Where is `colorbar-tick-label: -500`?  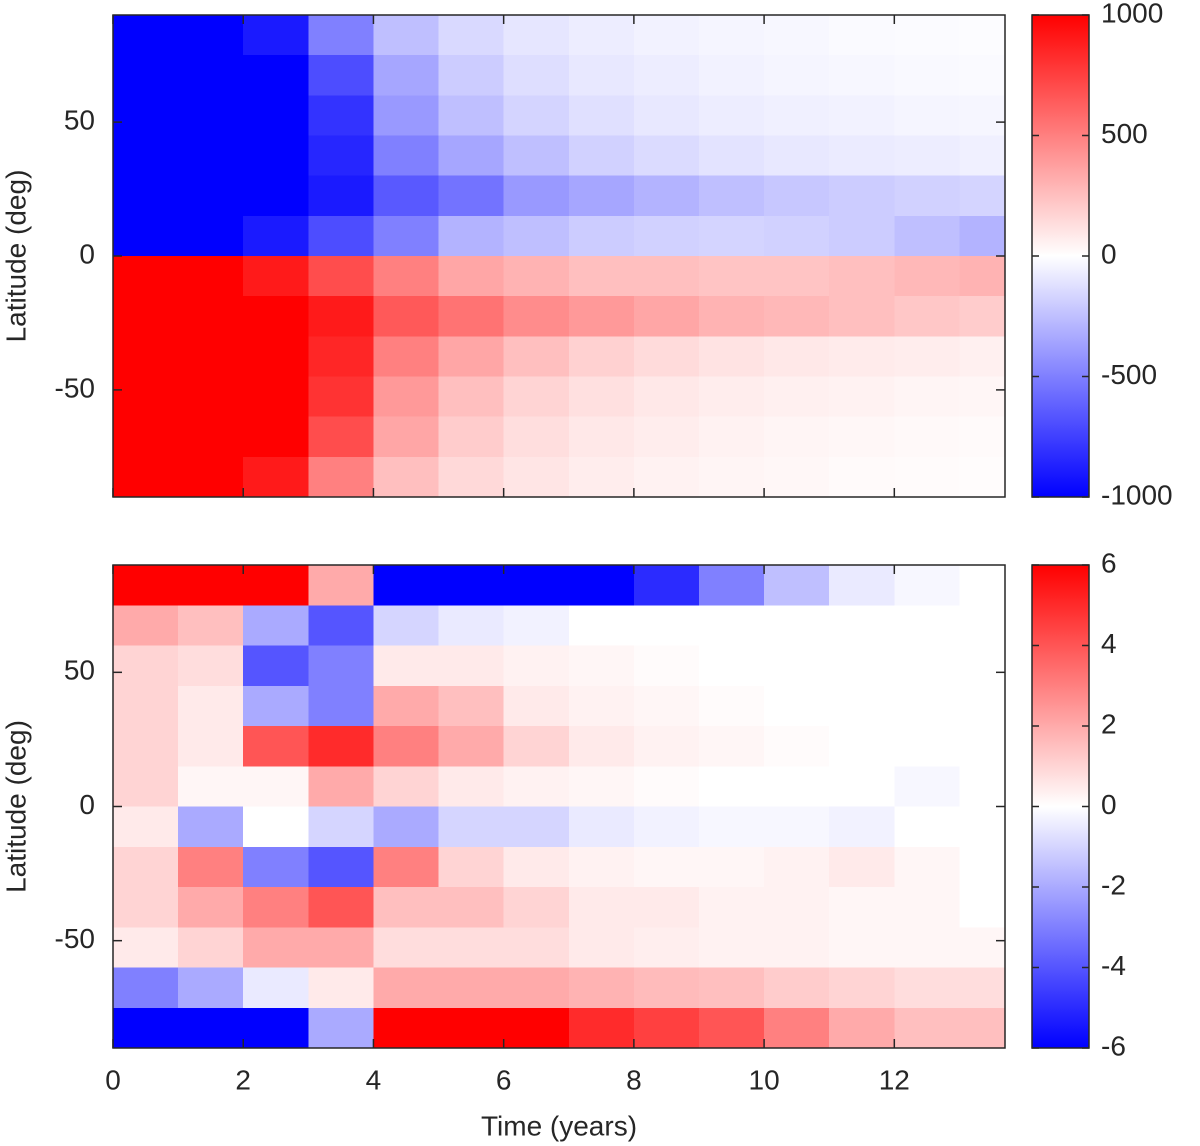
colorbar-tick-label: -500 is located at coordinates (1129, 374).